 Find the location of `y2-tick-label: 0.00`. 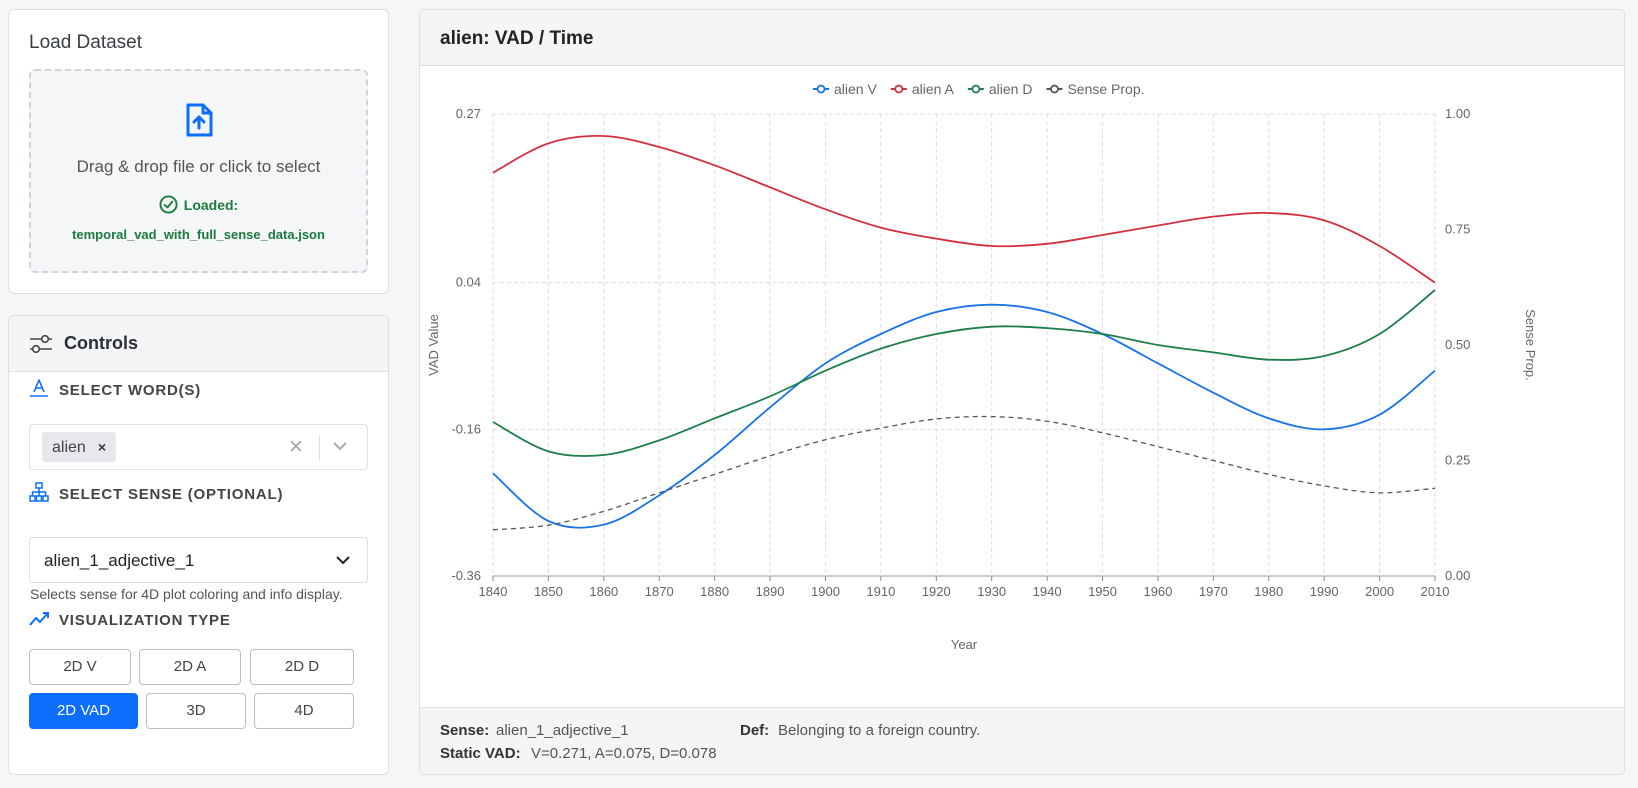

y2-tick-label: 0.00 is located at coordinates (1457, 575).